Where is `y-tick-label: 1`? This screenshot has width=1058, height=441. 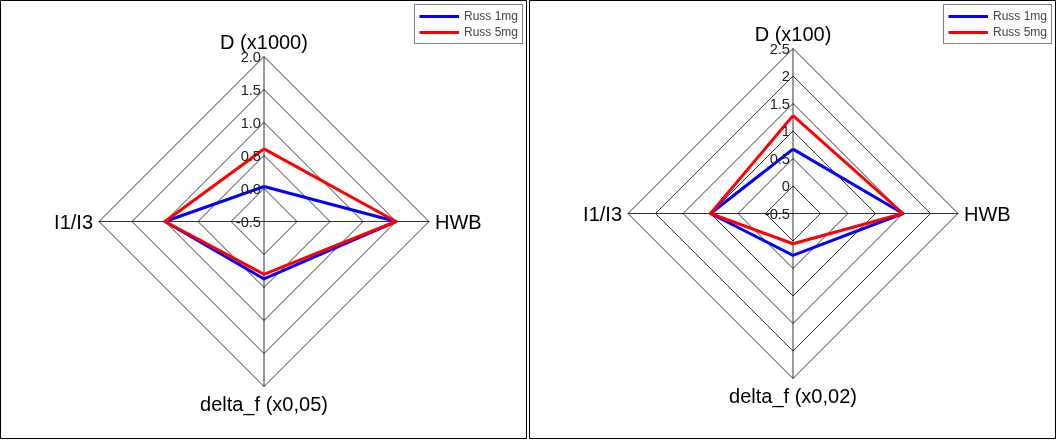 y-tick-label: 1 is located at coordinates (786, 131).